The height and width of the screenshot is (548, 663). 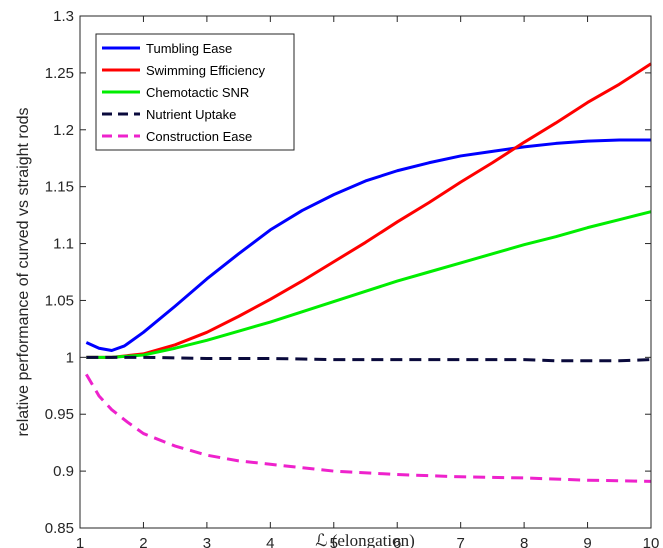 I want to click on legend-label: Nutrient Uptake, so click(x=191, y=114).